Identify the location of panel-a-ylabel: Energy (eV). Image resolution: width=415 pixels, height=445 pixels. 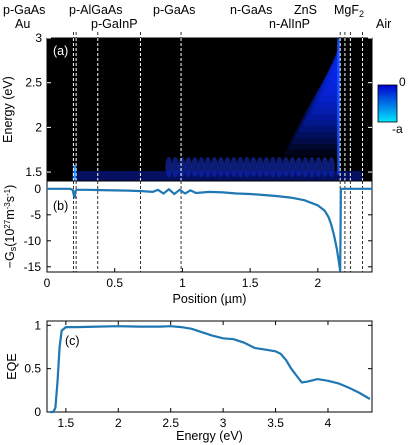
(8, 109).